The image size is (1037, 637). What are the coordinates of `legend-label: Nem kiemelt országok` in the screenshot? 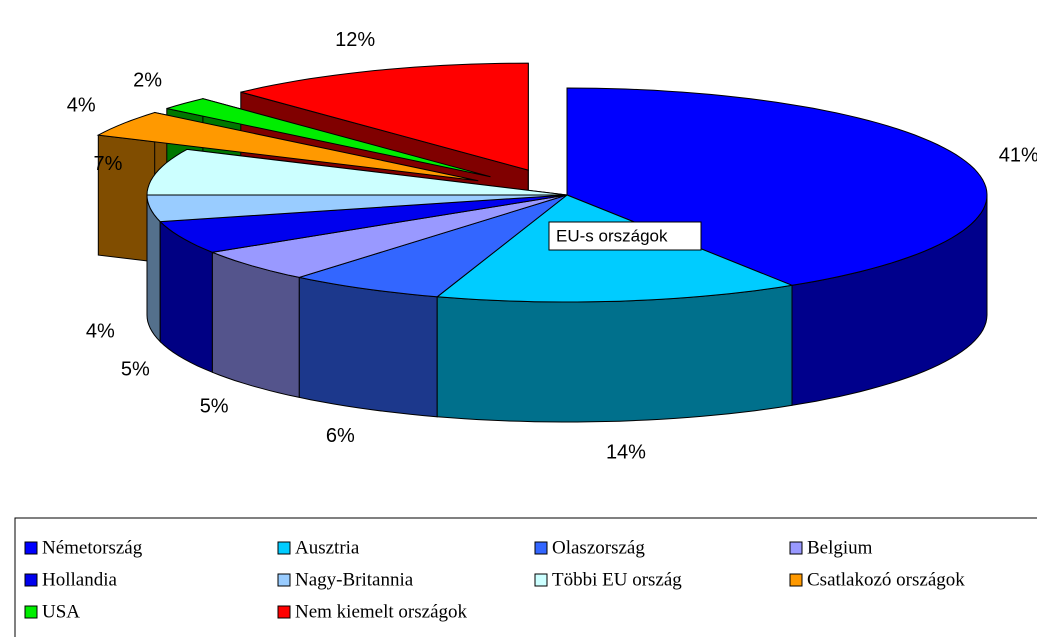 It's located at (381, 611).